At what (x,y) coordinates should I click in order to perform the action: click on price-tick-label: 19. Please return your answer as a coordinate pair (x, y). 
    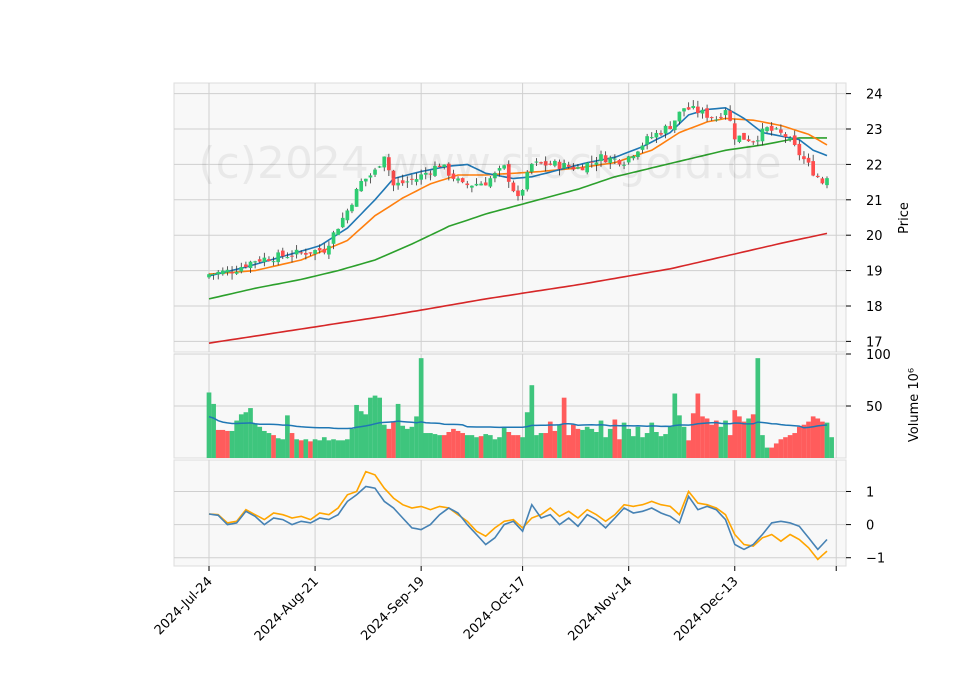
    Looking at the image, I should click on (874, 272).